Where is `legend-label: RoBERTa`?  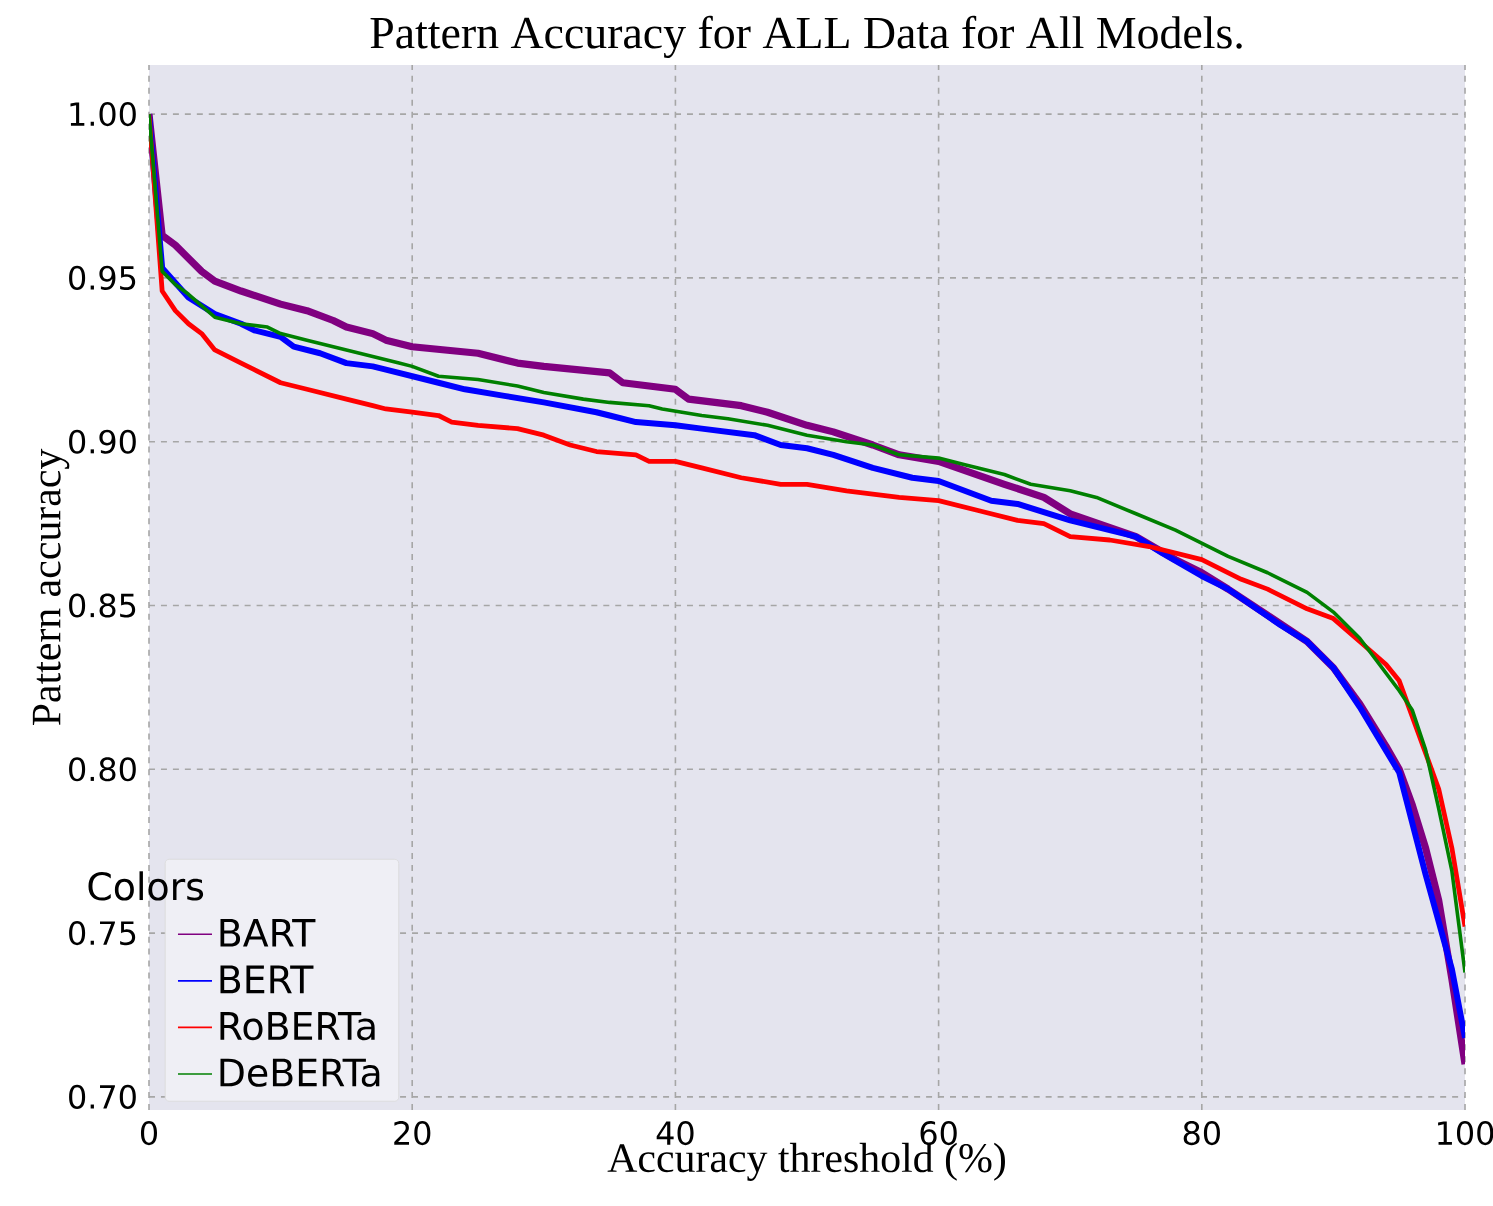 legend-label: RoBERTa is located at coordinates (297, 1026).